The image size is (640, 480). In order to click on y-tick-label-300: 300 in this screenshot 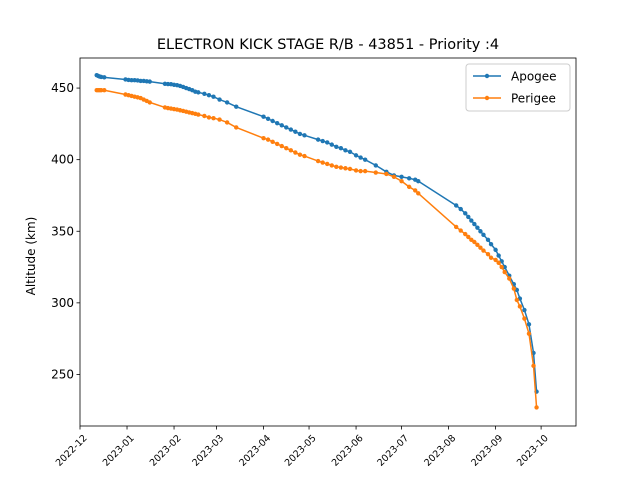, I will do `click(62, 303)`.